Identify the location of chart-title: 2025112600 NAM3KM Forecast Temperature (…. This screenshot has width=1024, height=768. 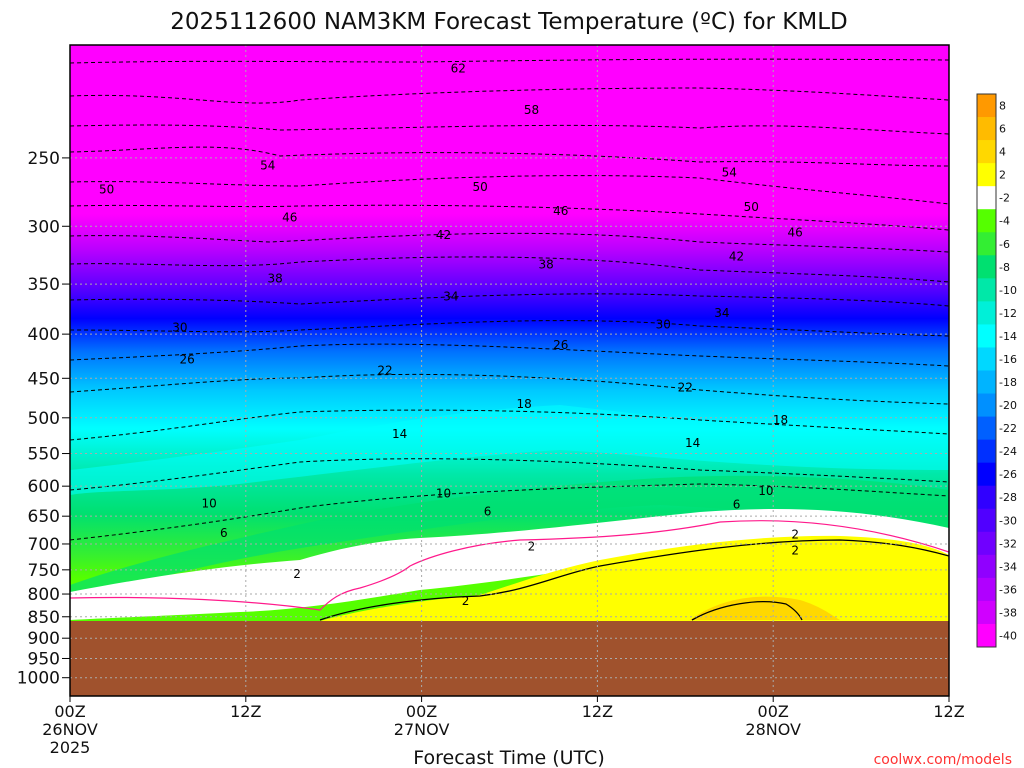
(508, 22).